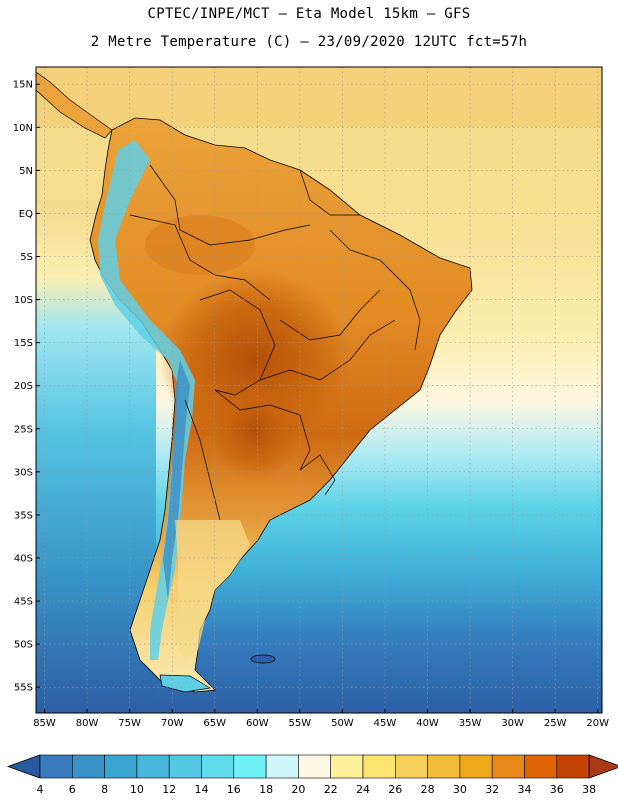  Describe the element at coordinates (255, 430) in the screenshot. I see `hot-core-south` at that location.